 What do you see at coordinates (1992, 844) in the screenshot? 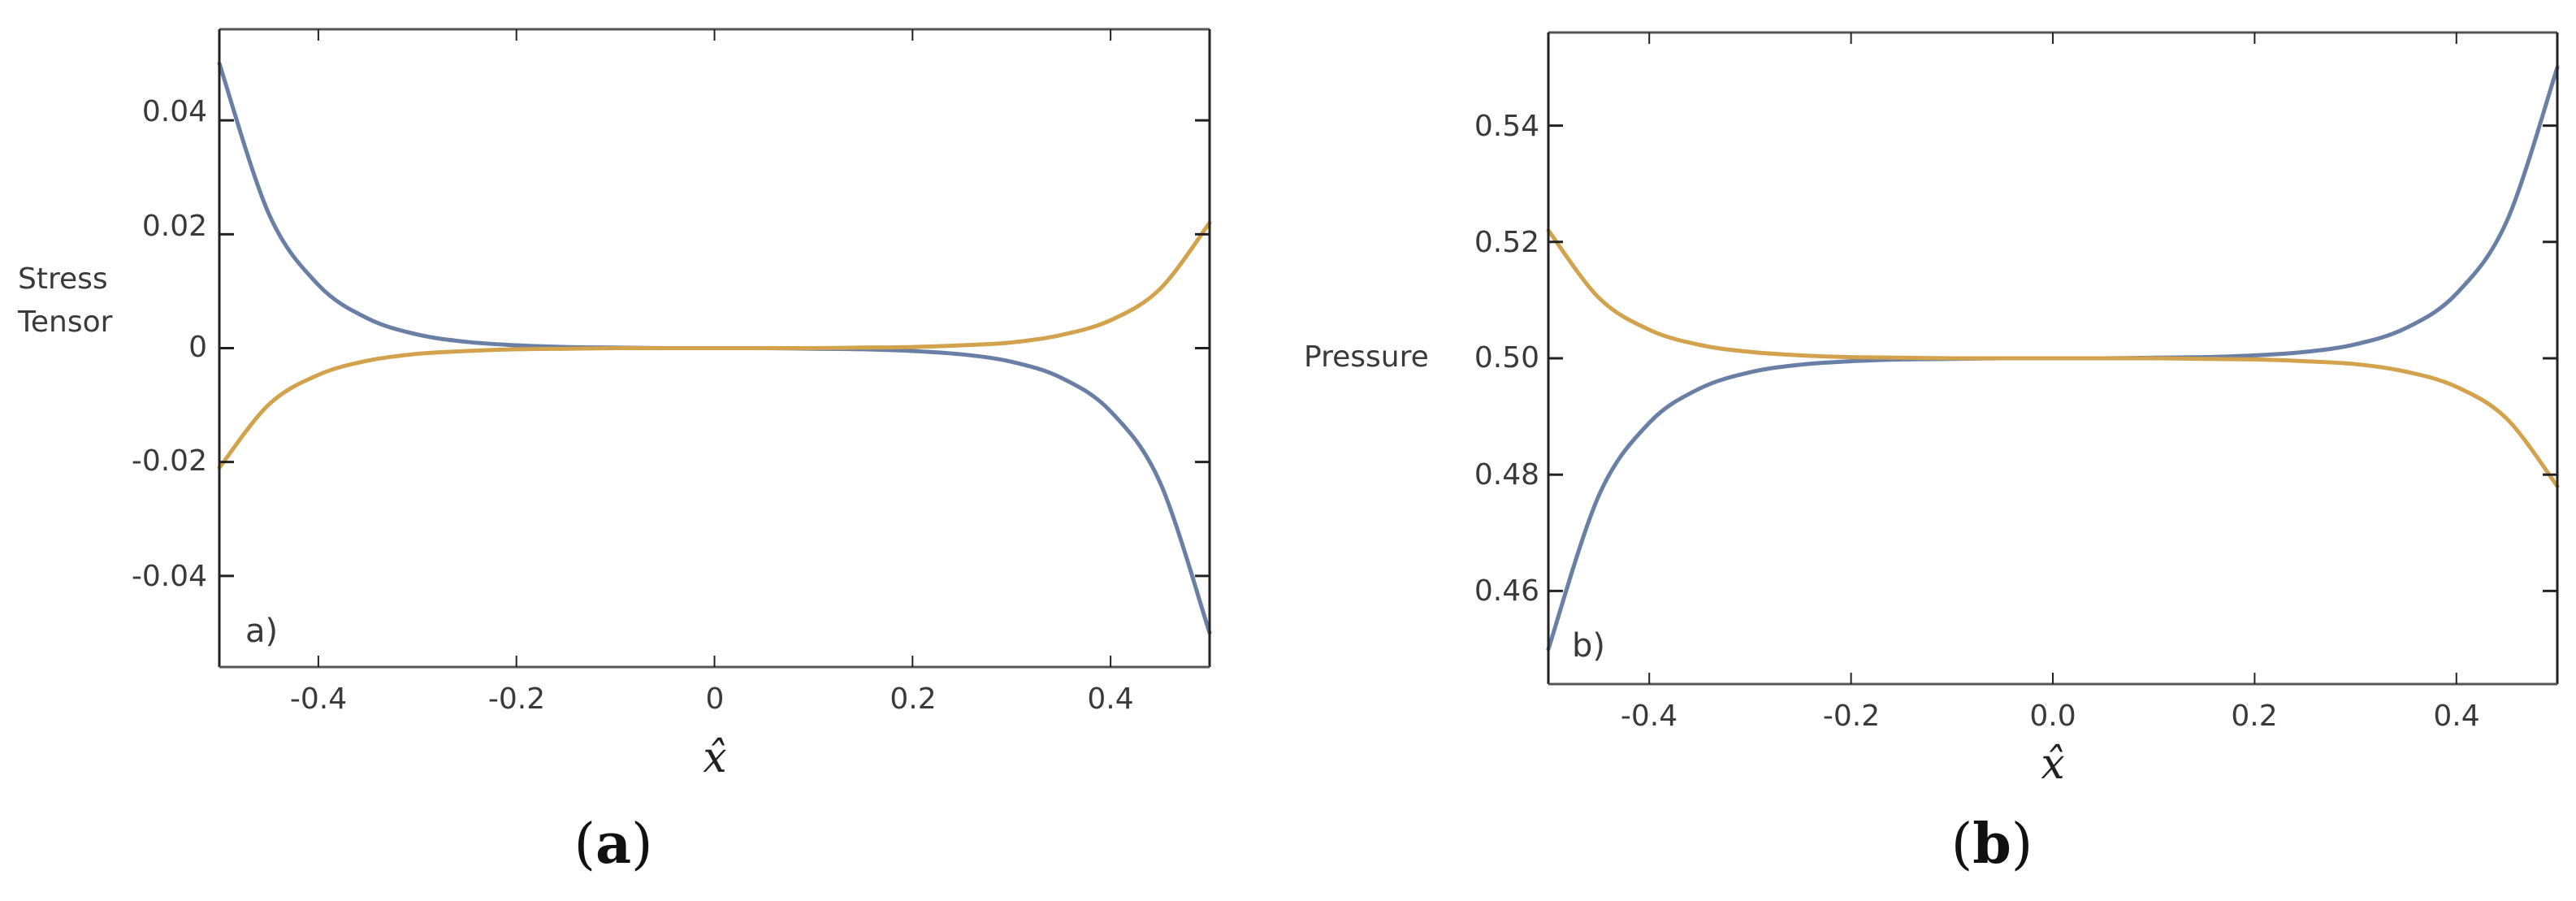
I see `panel-b-caption: (b)` at bounding box center [1992, 844].